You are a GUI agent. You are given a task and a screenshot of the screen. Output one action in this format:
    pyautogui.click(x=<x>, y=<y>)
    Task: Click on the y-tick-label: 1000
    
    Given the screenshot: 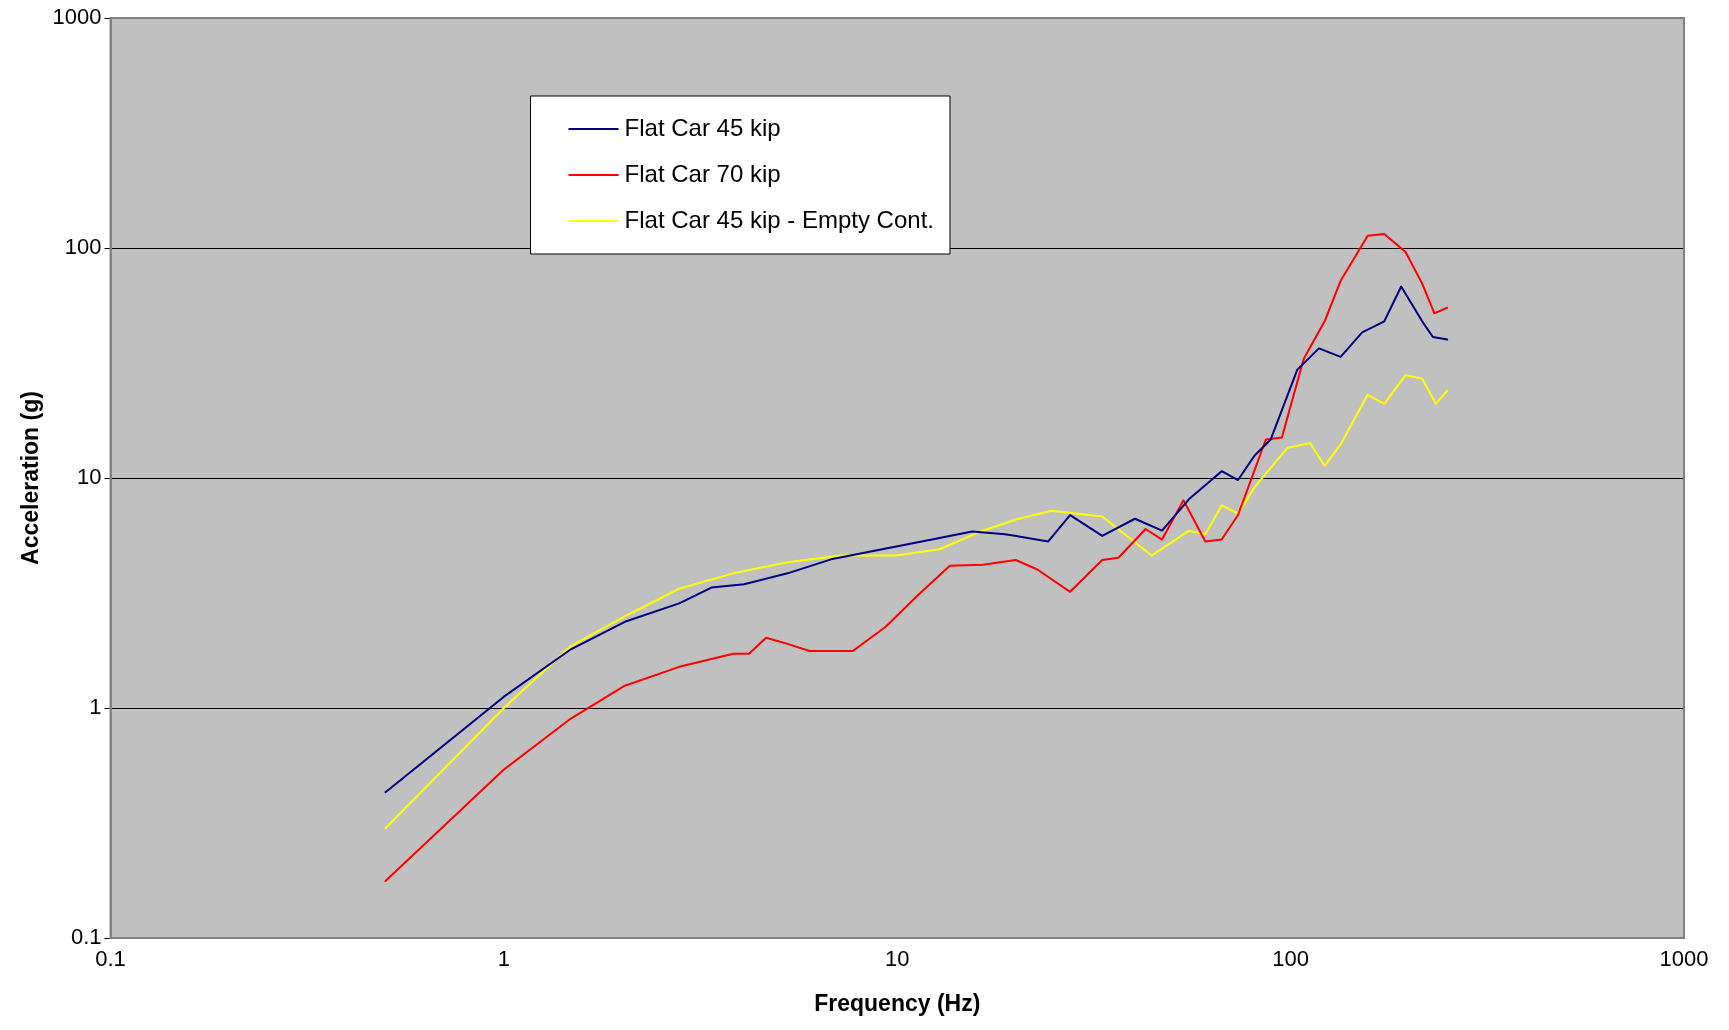 What is the action you would take?
    pyautogui.click(x=77, y=17)
    